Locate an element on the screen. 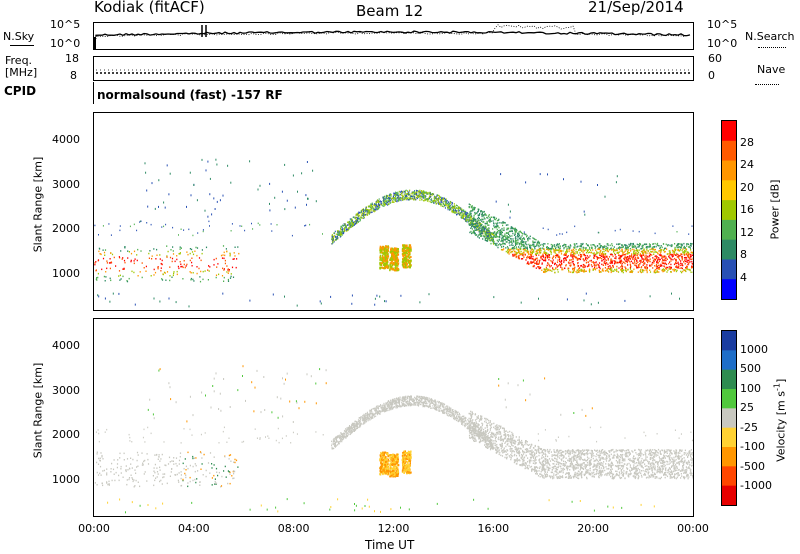 The image size is (800, 554). noise-sky-label: N.Sky is located at coordinates (19, 36).